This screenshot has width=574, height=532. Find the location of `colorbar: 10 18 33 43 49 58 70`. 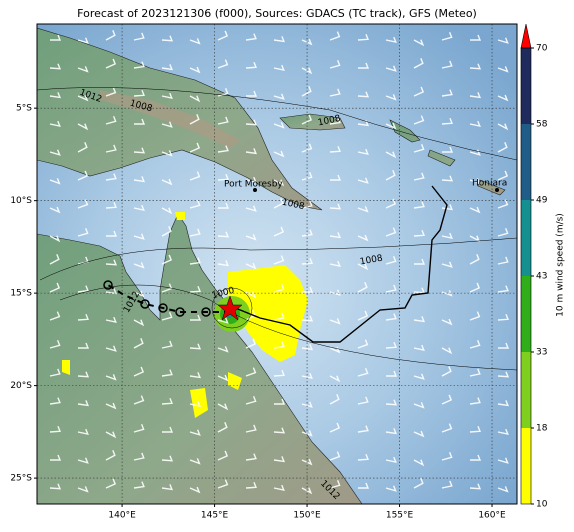

colorbar: 10 18 33 43 49 58 70 is located at coordinates (534, 266).